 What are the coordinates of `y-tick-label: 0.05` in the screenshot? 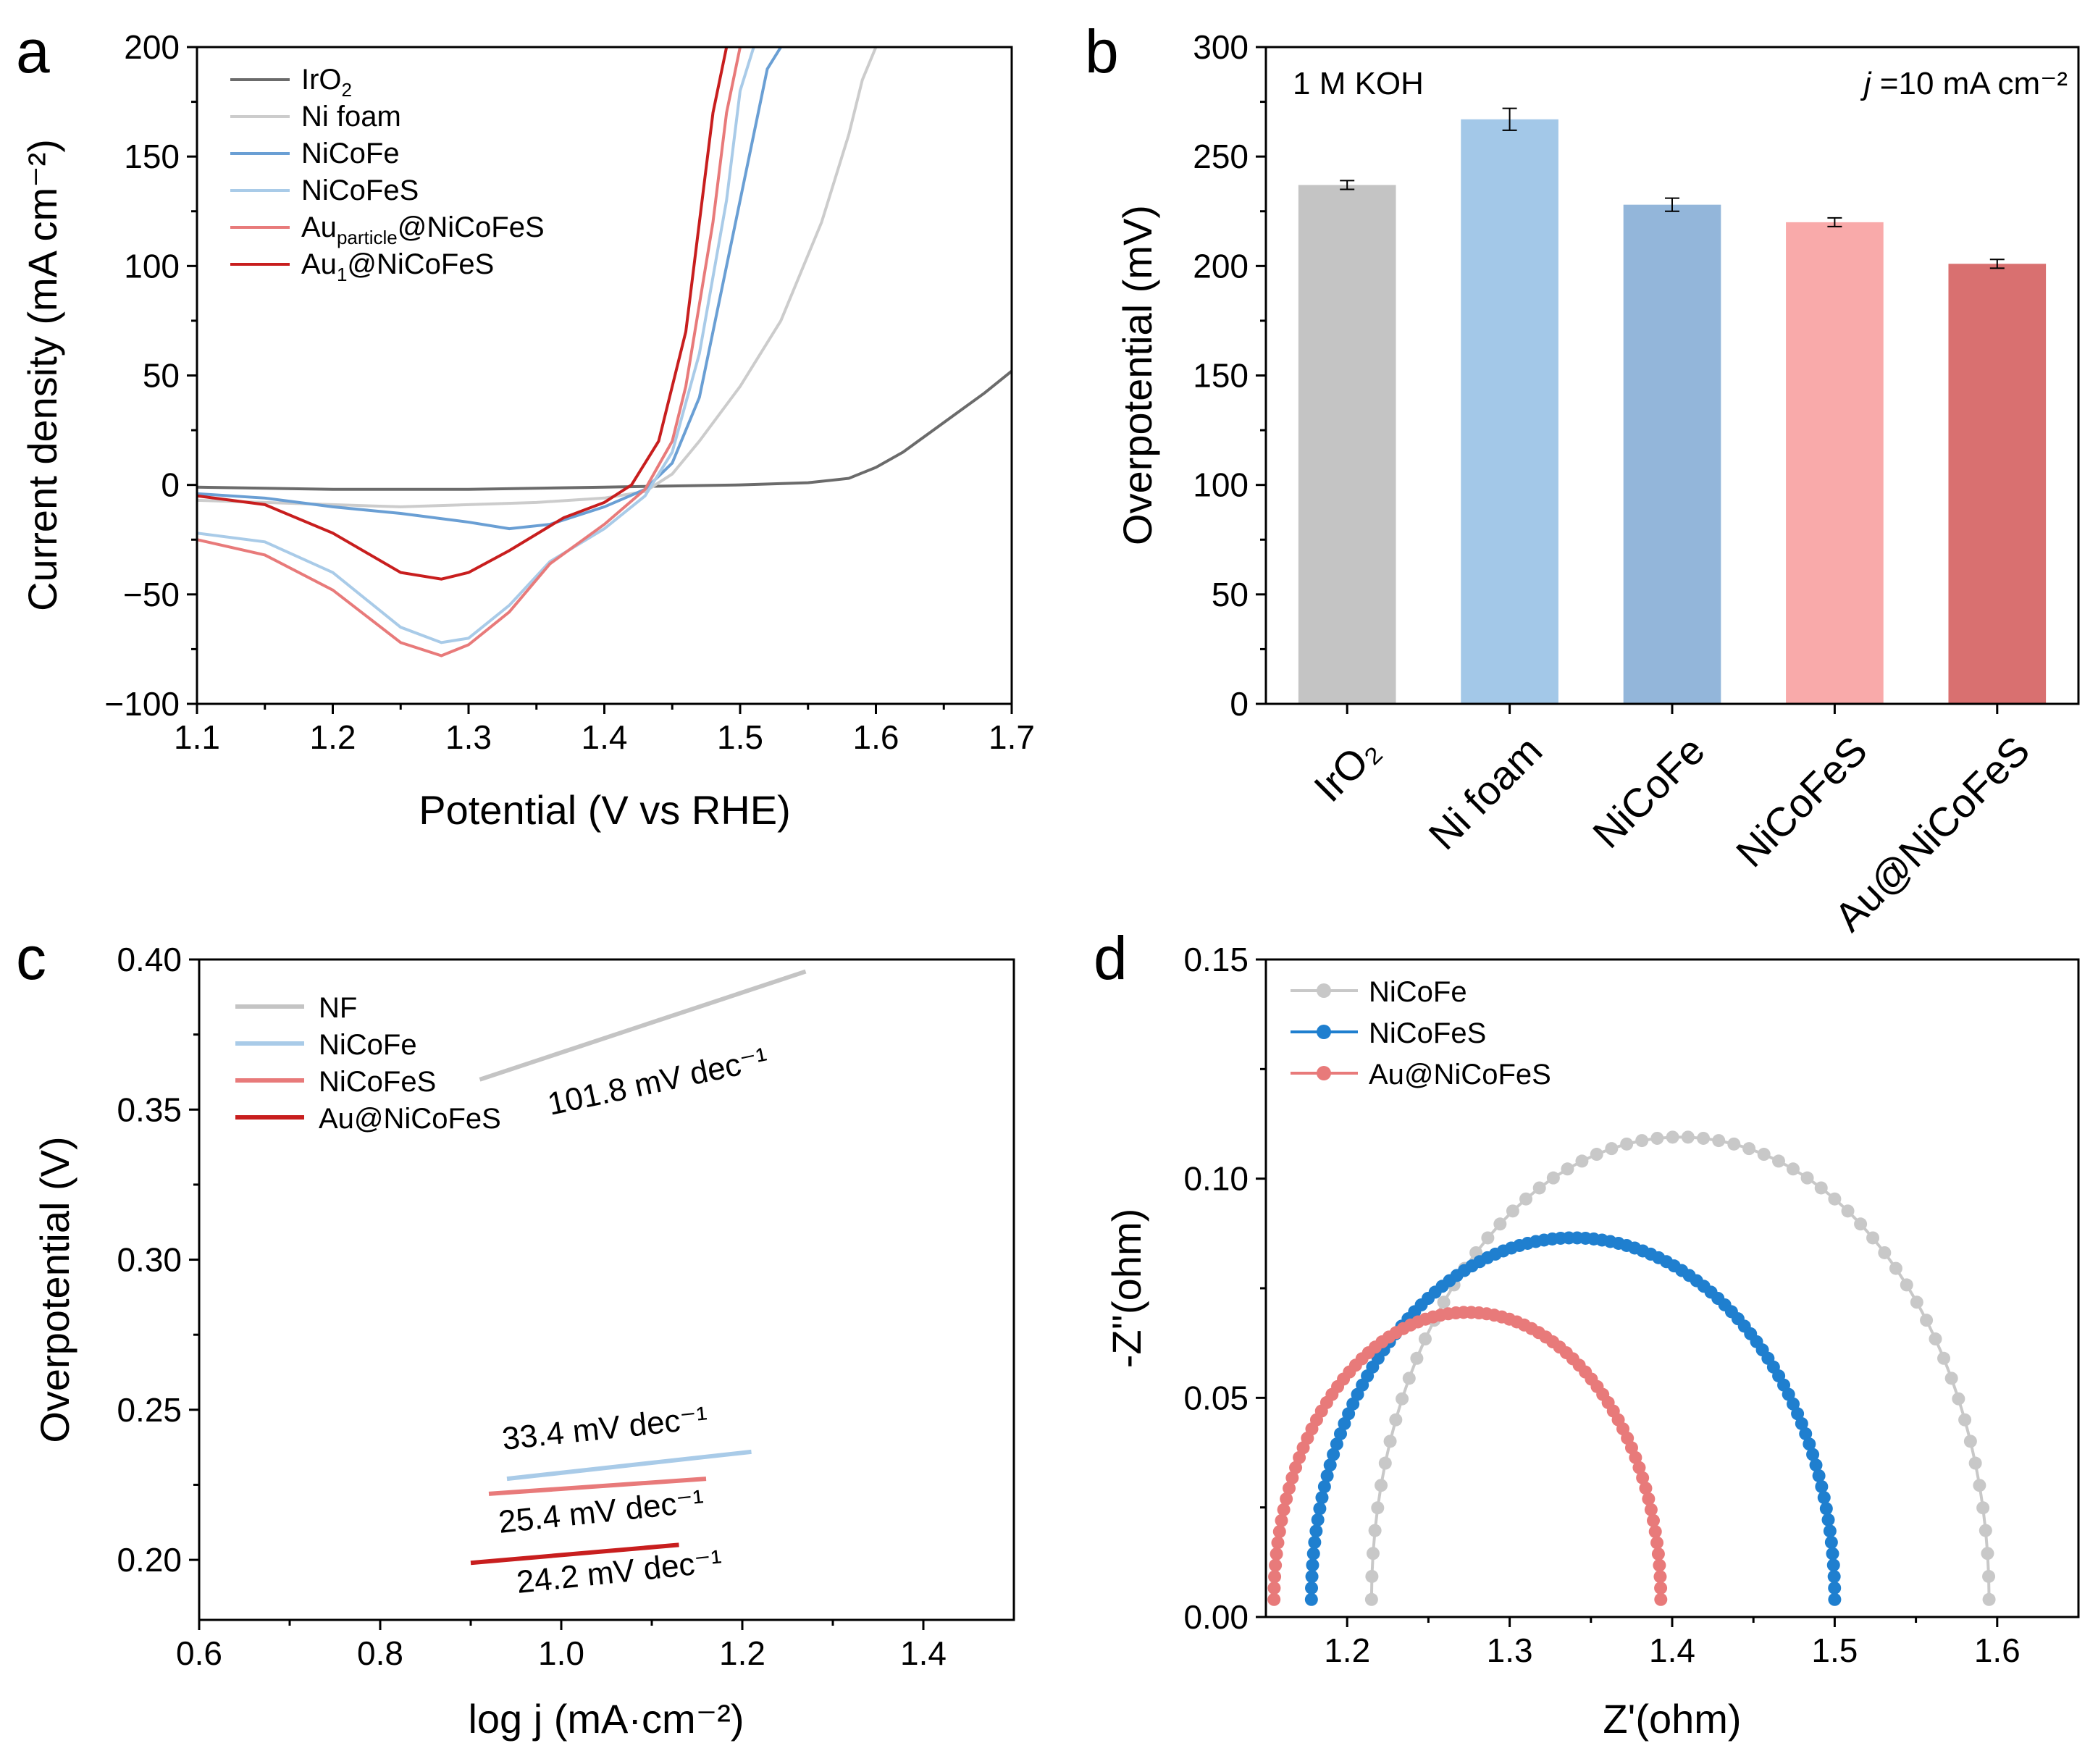 It's located at (1216, 1397).